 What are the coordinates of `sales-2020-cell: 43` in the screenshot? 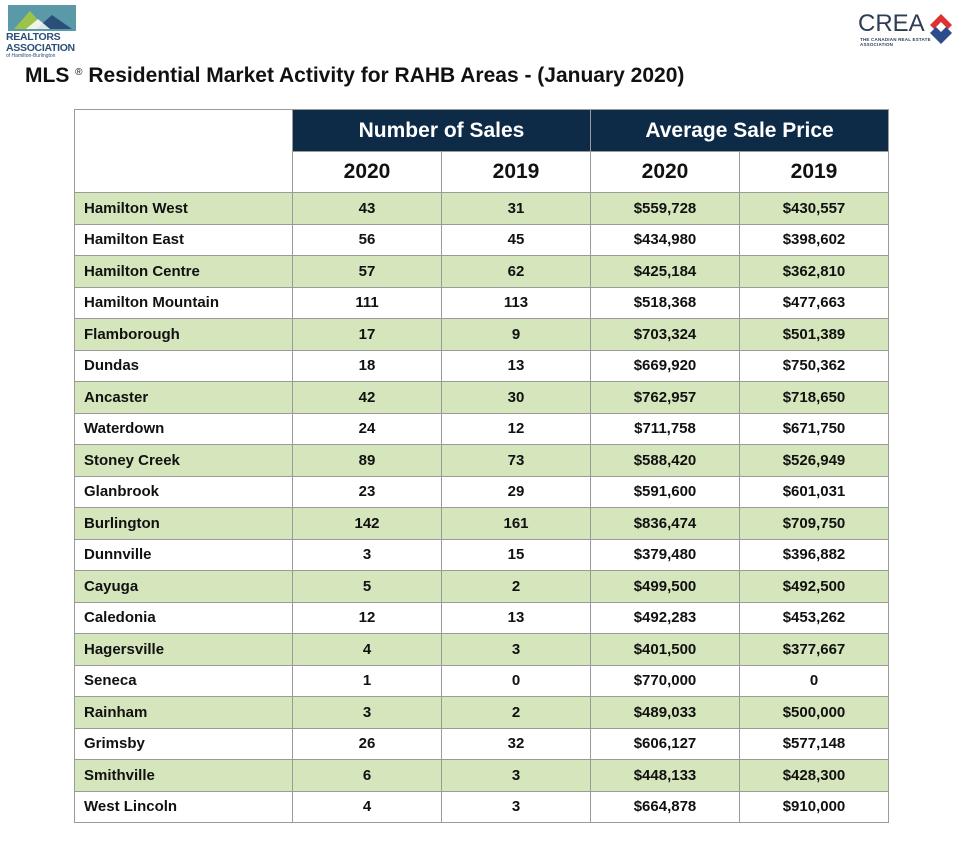 It's located at (367, 208).